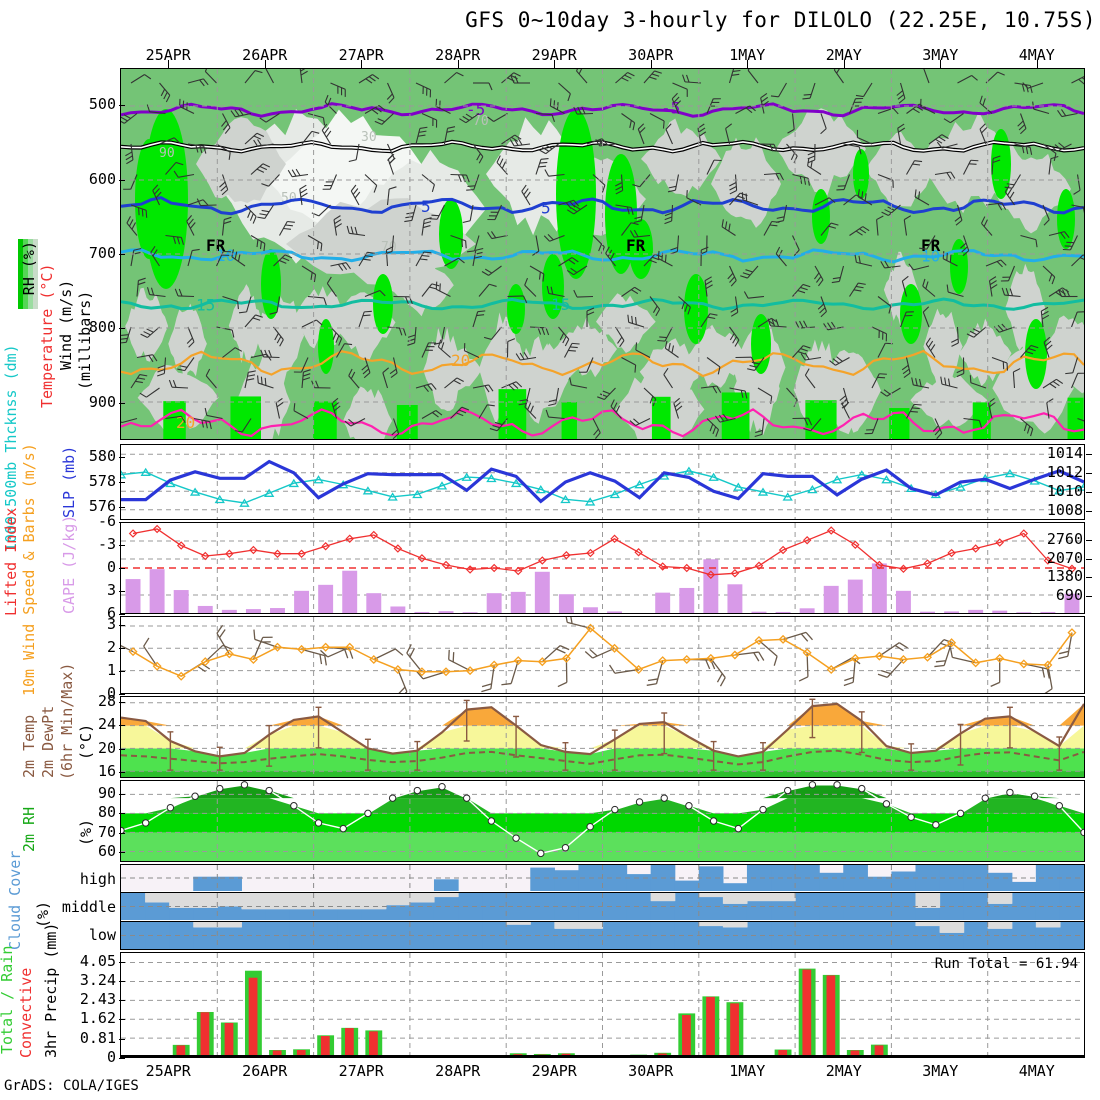  I want to click on bottom-date-label: 29APR, so click(554, 1071).